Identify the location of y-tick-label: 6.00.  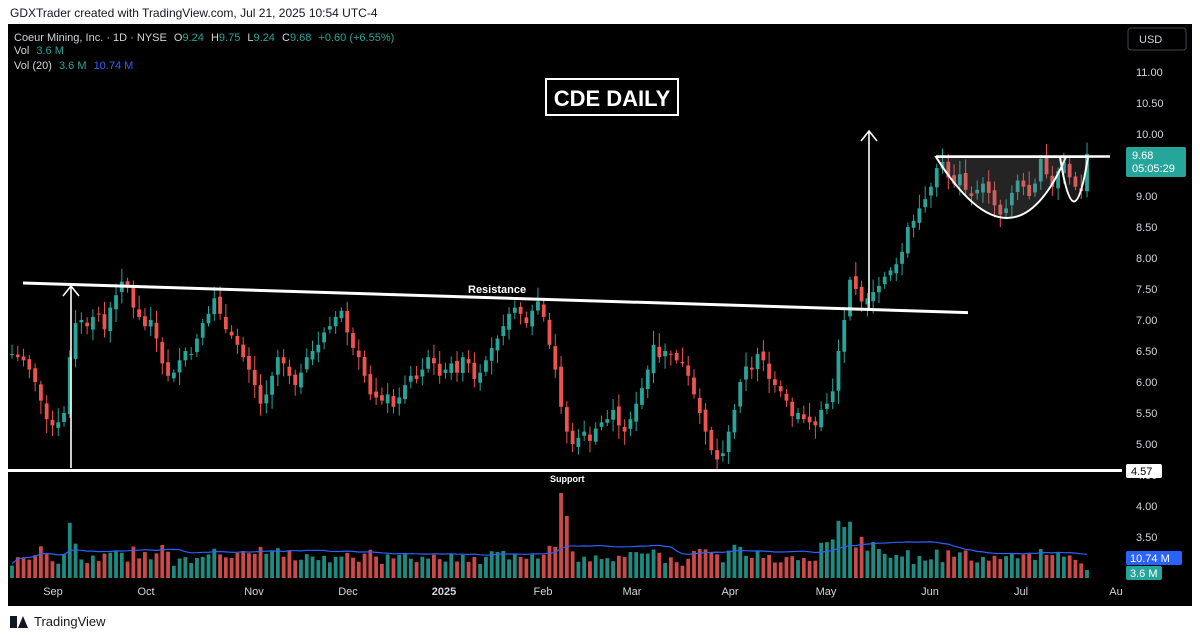
(1146, 383).